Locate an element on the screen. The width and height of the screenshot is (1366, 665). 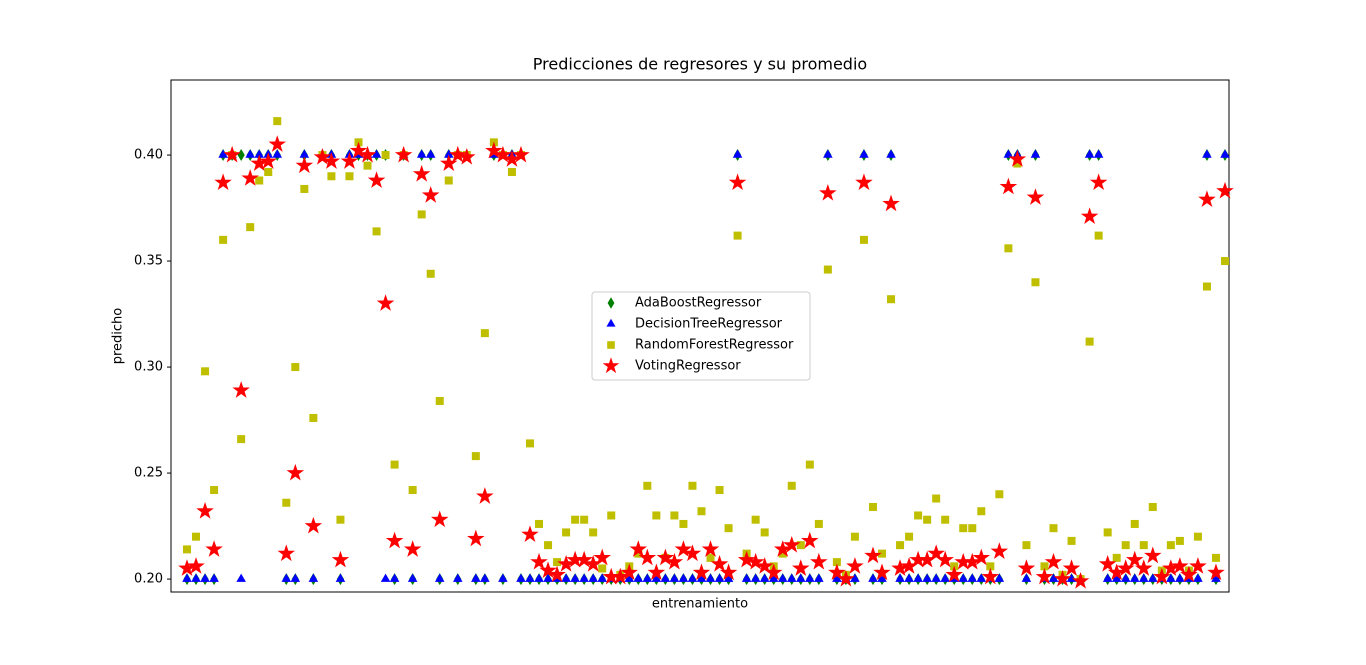
legend-label: AdaBoostRegressor is located at coordinates (698, 303).